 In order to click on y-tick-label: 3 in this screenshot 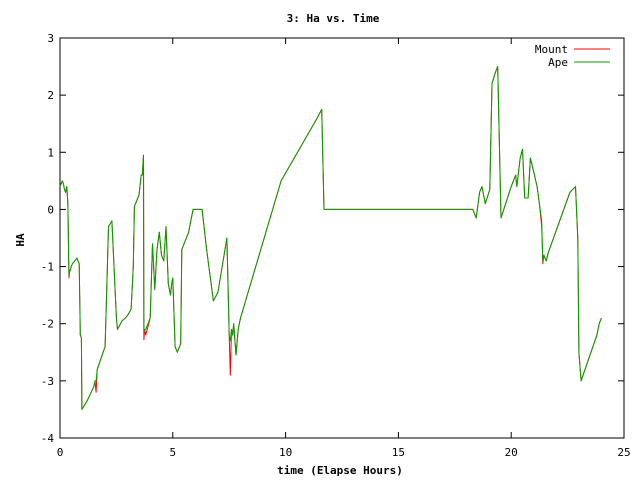, I will do `click(50, 38)`.